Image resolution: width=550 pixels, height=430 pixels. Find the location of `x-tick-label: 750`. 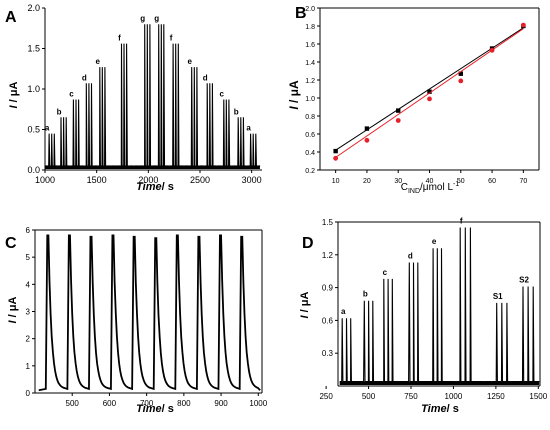

x-tick-label: 750 is located at coordinates (411, 396).